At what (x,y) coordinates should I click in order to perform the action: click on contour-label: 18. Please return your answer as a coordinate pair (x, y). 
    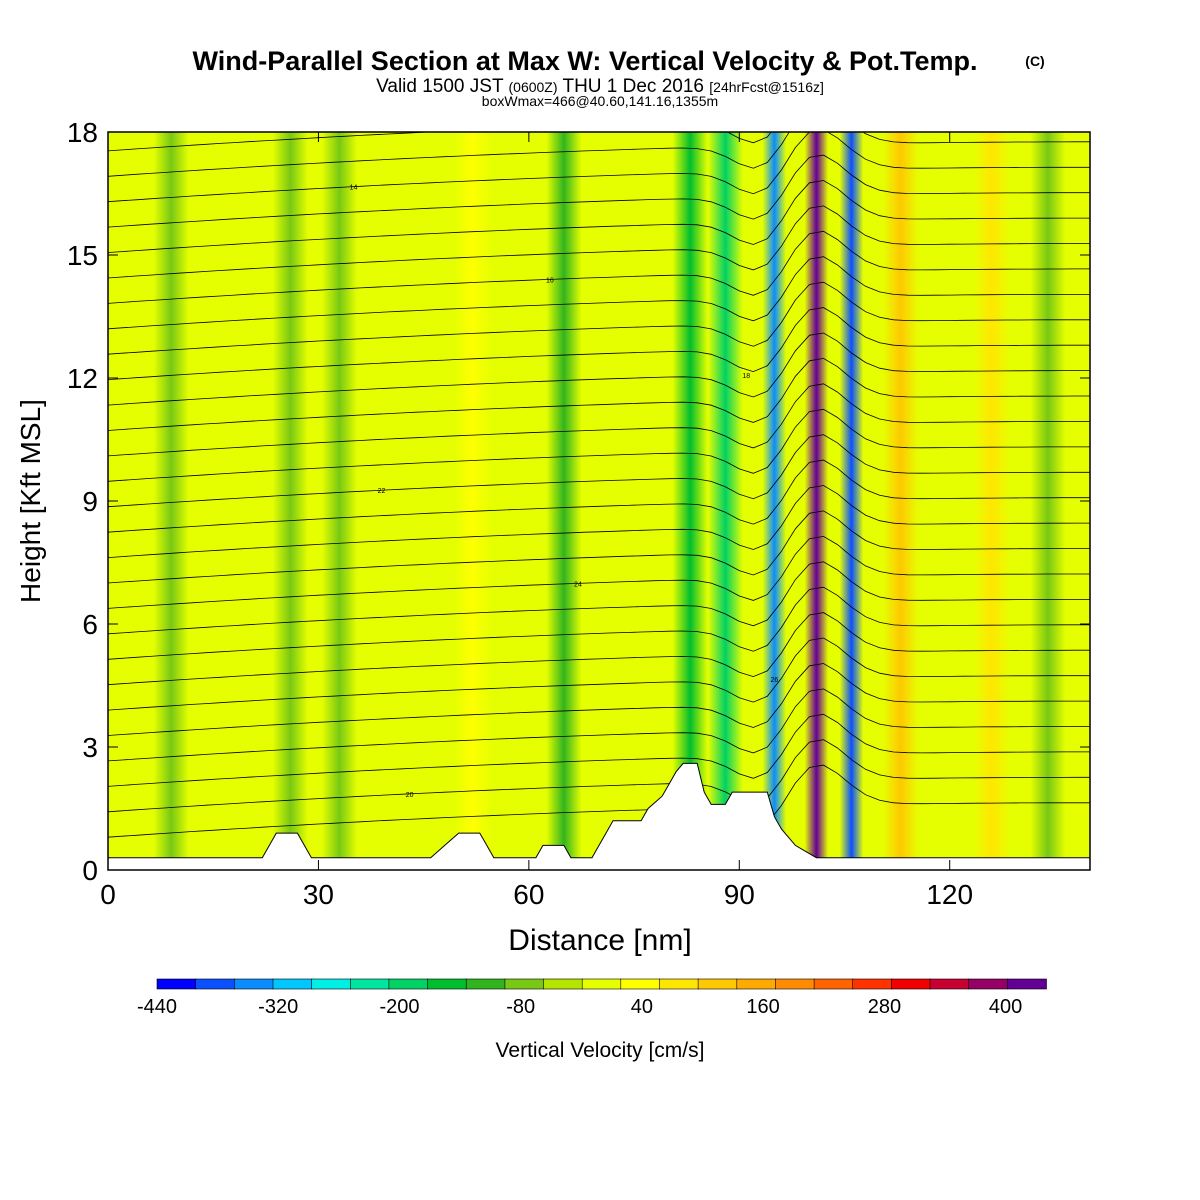
    Looking at the image, I should click on (746, 376).